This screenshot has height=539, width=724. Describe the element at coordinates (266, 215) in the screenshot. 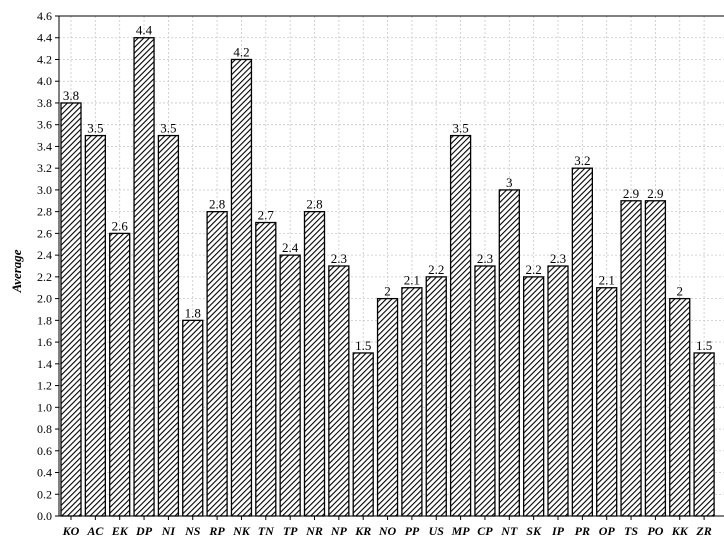

I see `data-label-tn: 2.7` at that location.